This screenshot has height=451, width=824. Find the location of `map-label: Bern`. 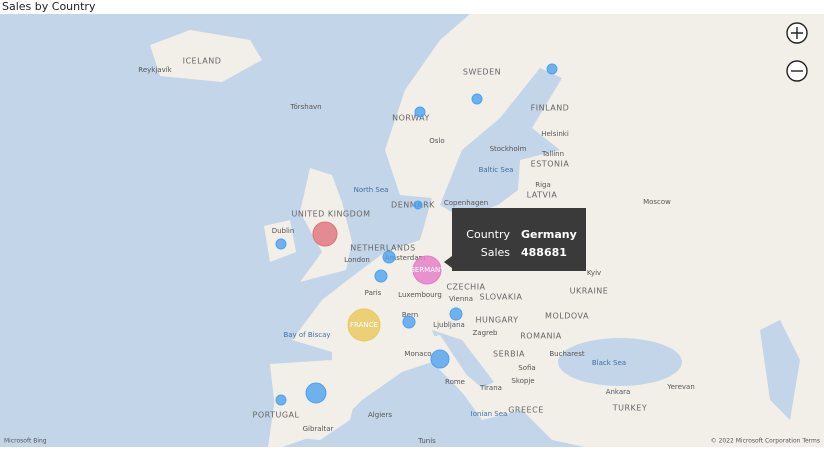

map-label: Bern is located at coordinates (410, 315).